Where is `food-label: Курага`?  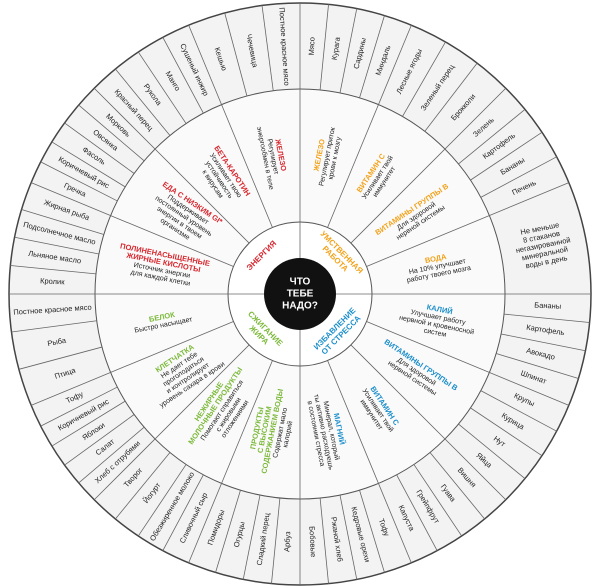 food-label: Курага is located at coordinates (336, 48).